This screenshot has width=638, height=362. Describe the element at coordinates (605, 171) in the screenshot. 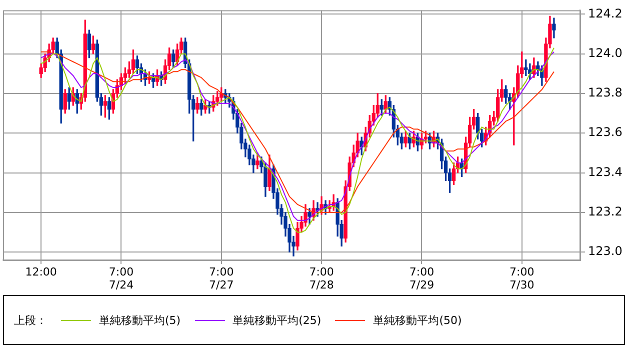

I see `y-tick-label: 123.4` at that location.